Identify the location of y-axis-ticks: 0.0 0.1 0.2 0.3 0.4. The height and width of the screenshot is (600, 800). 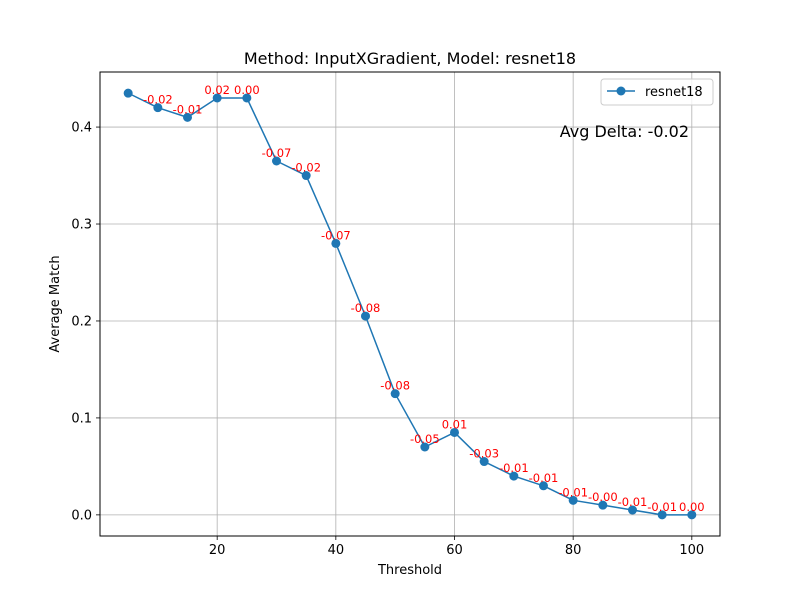
(85, 322).